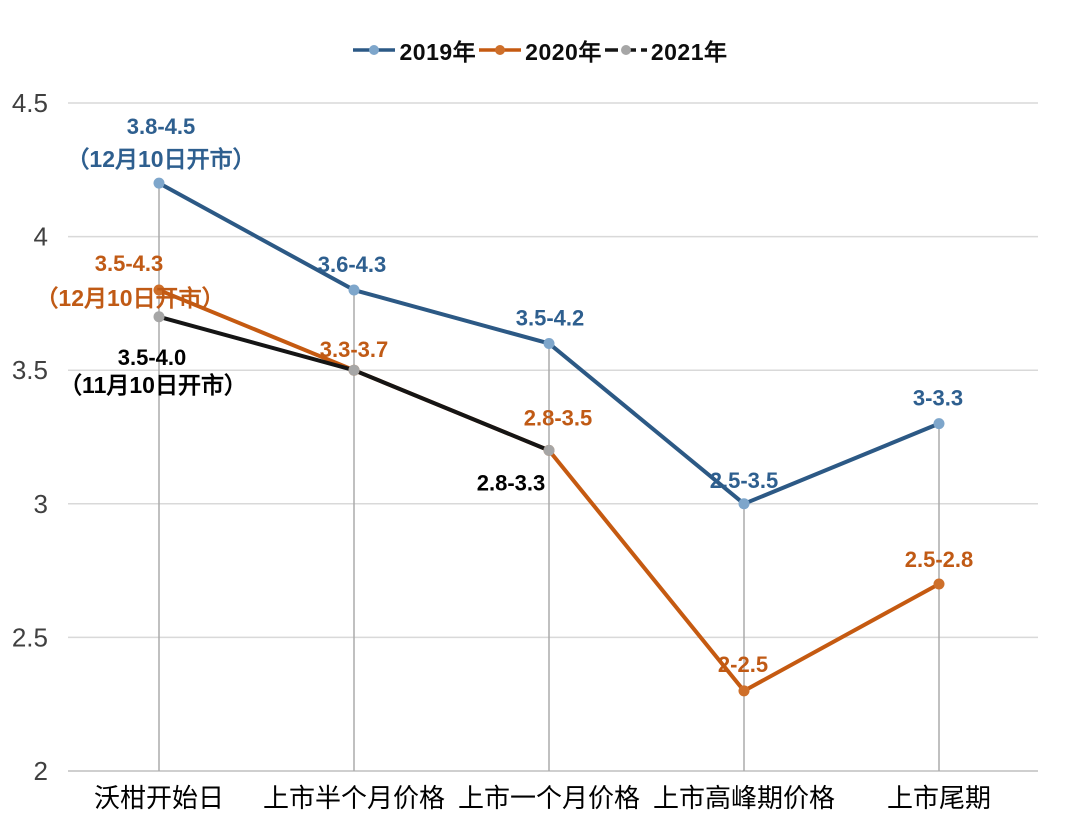 The image size is (1080, 833). I want to click on data-label-2019: 3.8-4.5, so click(161, 126).